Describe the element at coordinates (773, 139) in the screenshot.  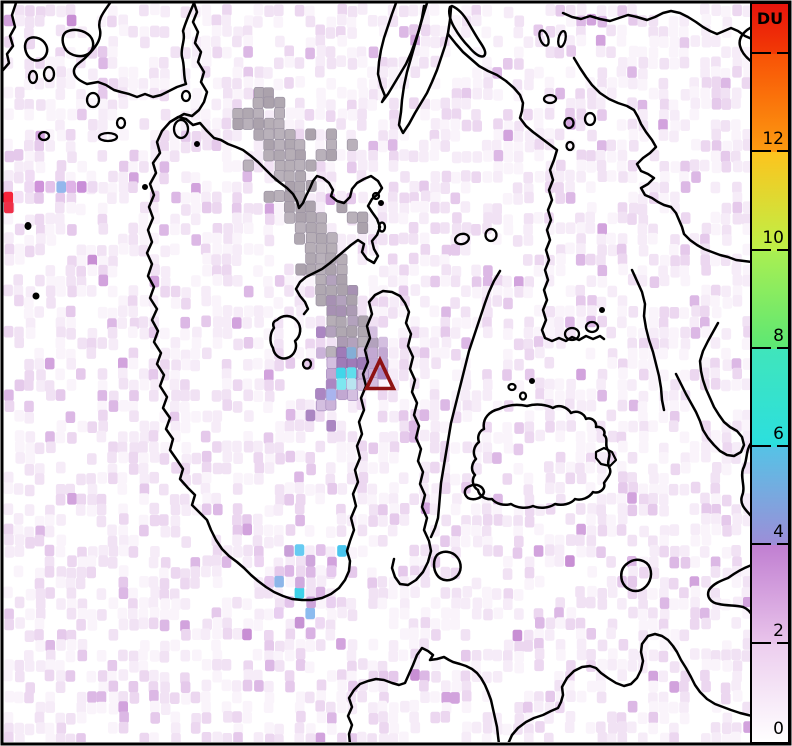
I see `colorbar-tick-label-12: 12` at that location.